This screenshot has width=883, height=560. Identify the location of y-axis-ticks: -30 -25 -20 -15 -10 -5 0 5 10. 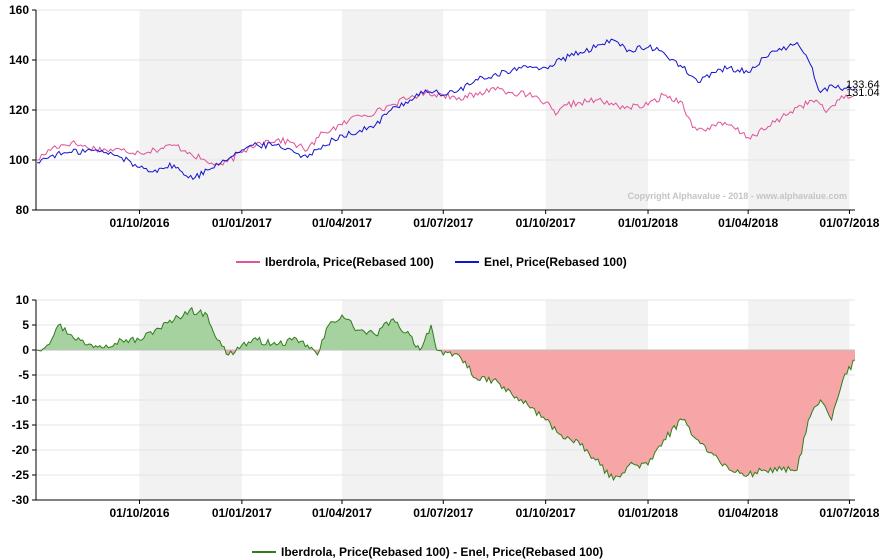
(24, 400).